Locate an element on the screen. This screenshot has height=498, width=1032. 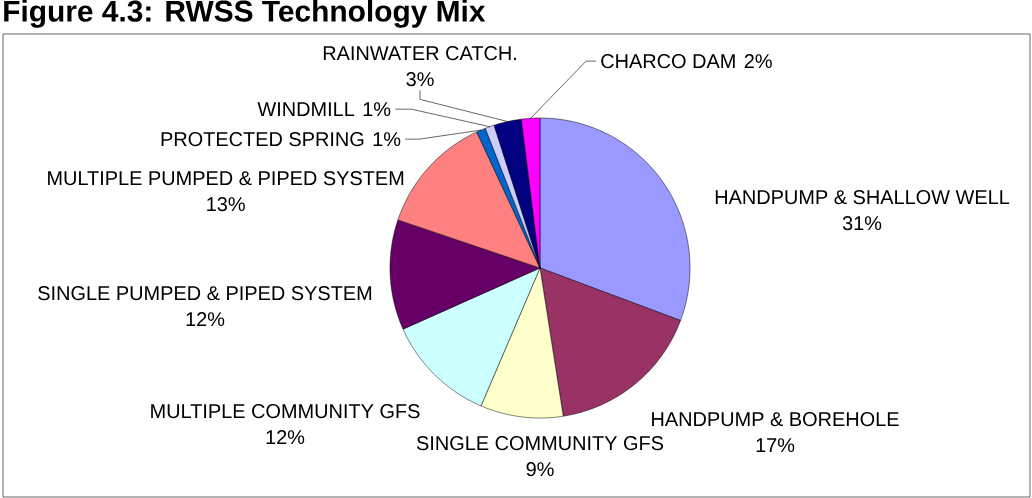
slice-label: HANDPUMP & BOREHOLE is located at coordinates (775, 419).